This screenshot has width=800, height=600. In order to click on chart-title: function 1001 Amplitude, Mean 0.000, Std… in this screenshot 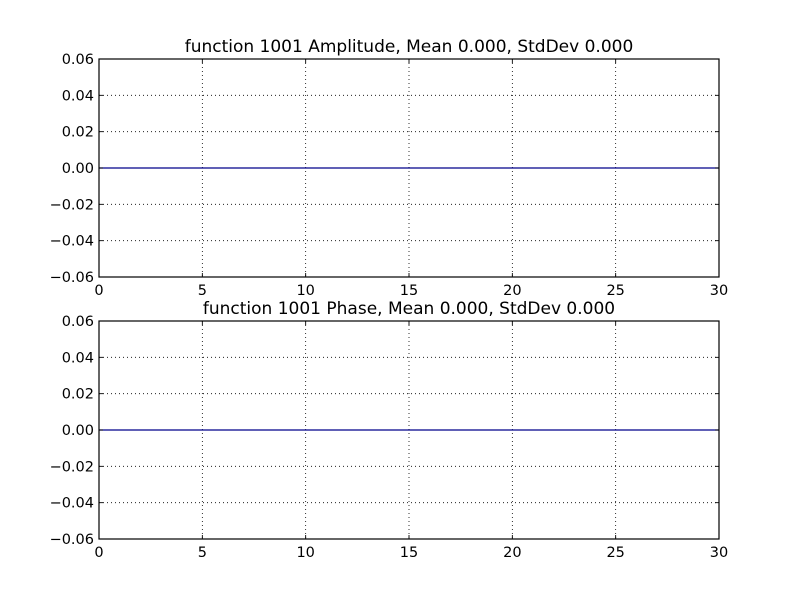, I will do `click(409, 47)`.